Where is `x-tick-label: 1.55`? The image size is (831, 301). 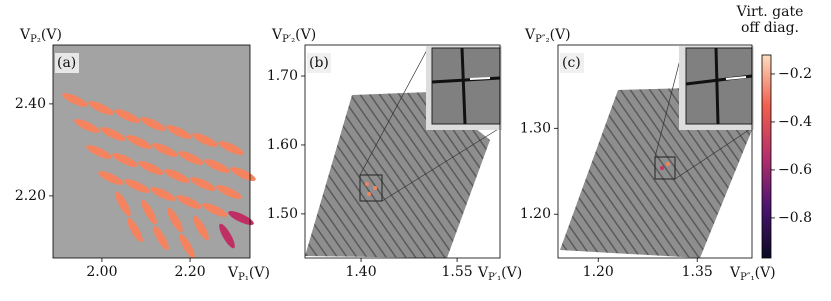
x-tick-label: 1.55 is located at coordinates (457, 272).